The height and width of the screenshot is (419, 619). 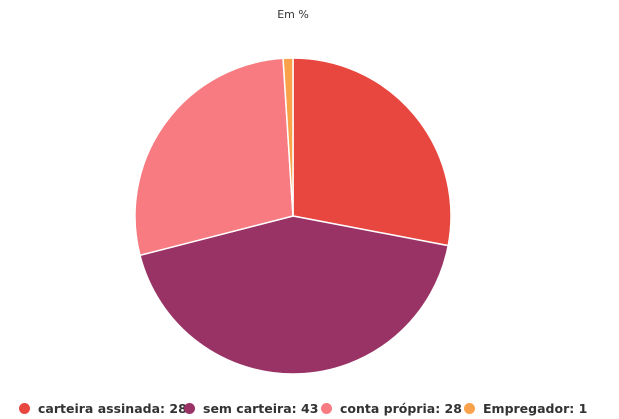 I want to click on pie-slice-conta-propria, so click(x=214, y=157).